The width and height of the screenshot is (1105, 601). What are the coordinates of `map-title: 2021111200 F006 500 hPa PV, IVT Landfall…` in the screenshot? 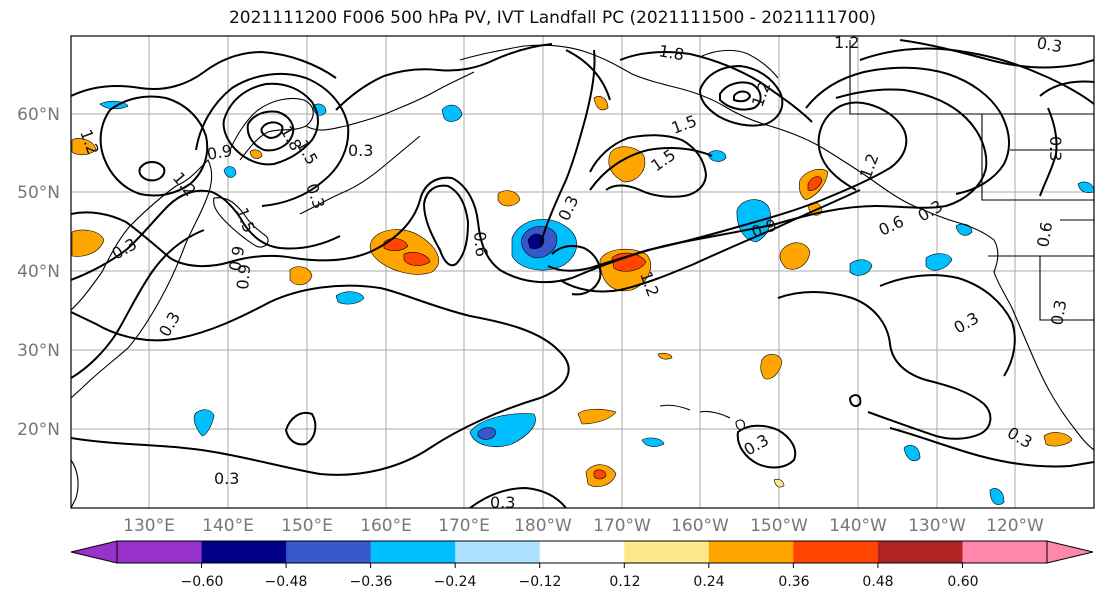 It's located at (552, 18).